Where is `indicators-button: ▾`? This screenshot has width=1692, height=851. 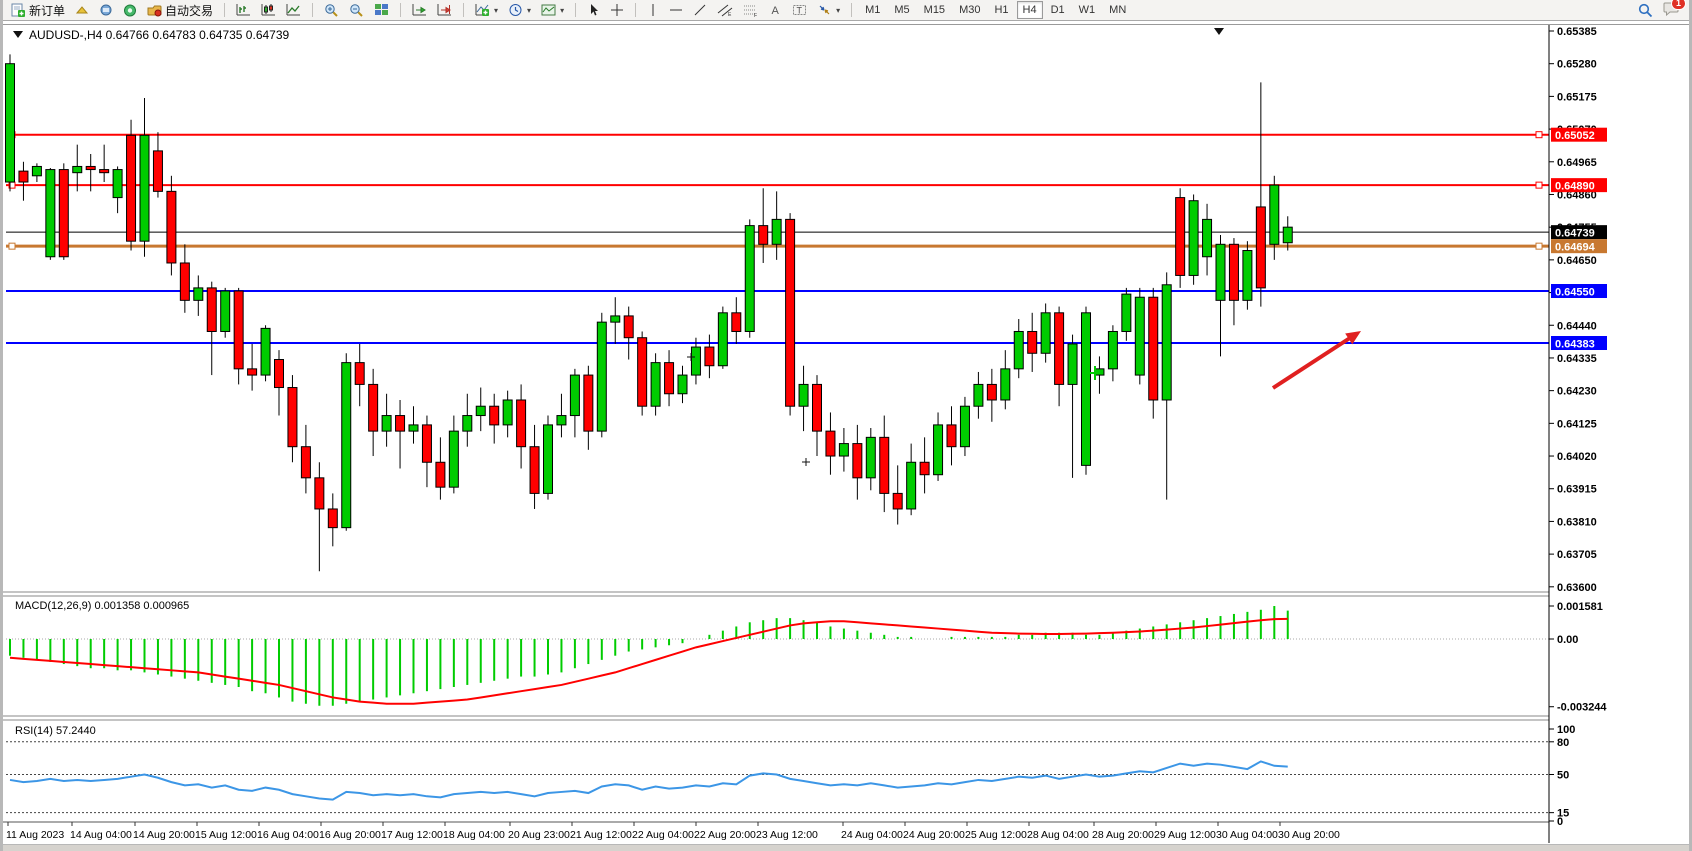 indicators-button: ▾ is located at coordinates (486, 10).